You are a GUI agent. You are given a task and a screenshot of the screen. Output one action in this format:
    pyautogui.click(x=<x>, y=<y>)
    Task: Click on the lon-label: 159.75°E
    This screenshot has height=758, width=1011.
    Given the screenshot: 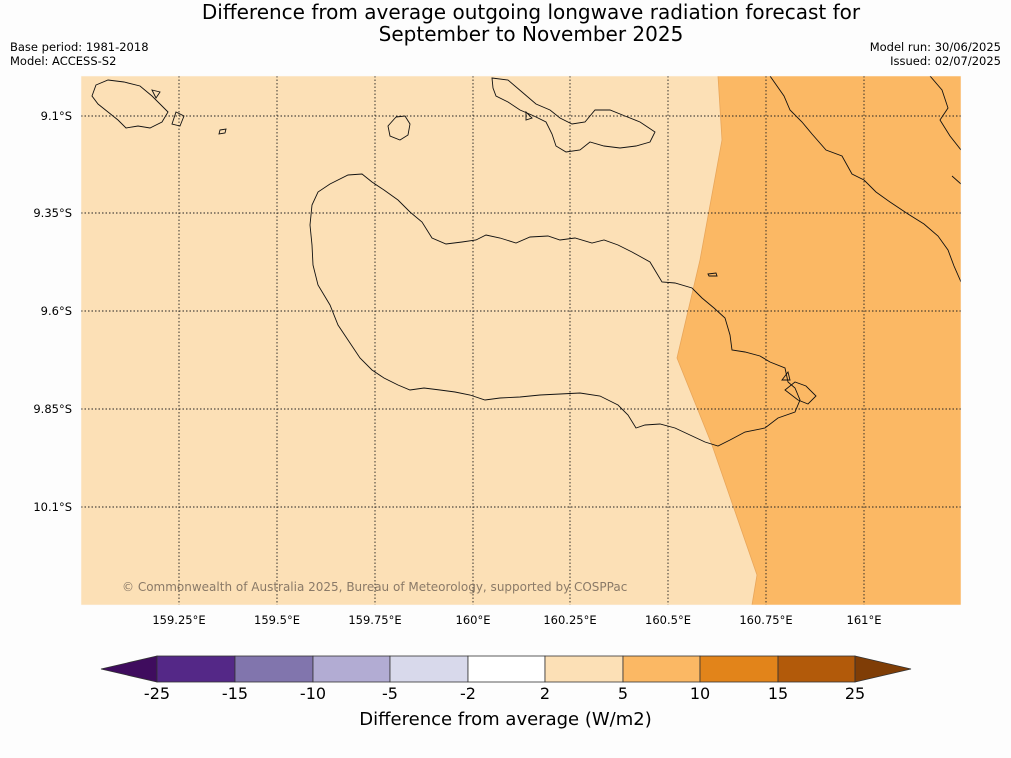 What is the action you would take?
    pyautogui.click(x=375, y=620)
    